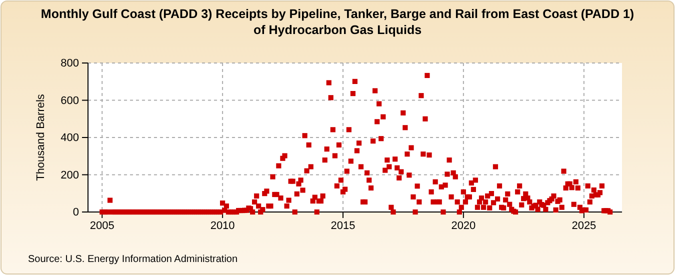 The height and width of the screenshot is (275, 675). What do you see at coordinates (337, 22) in the screenshot?
I see `chart-title: Monthly Gulf Coast (PADD 3) Receipts by Pipeline, Tanker, Barge and Rail from East Coast (PADD 1) of Hydrocarbon Gas Liquids` at bounding box center [337, 22].